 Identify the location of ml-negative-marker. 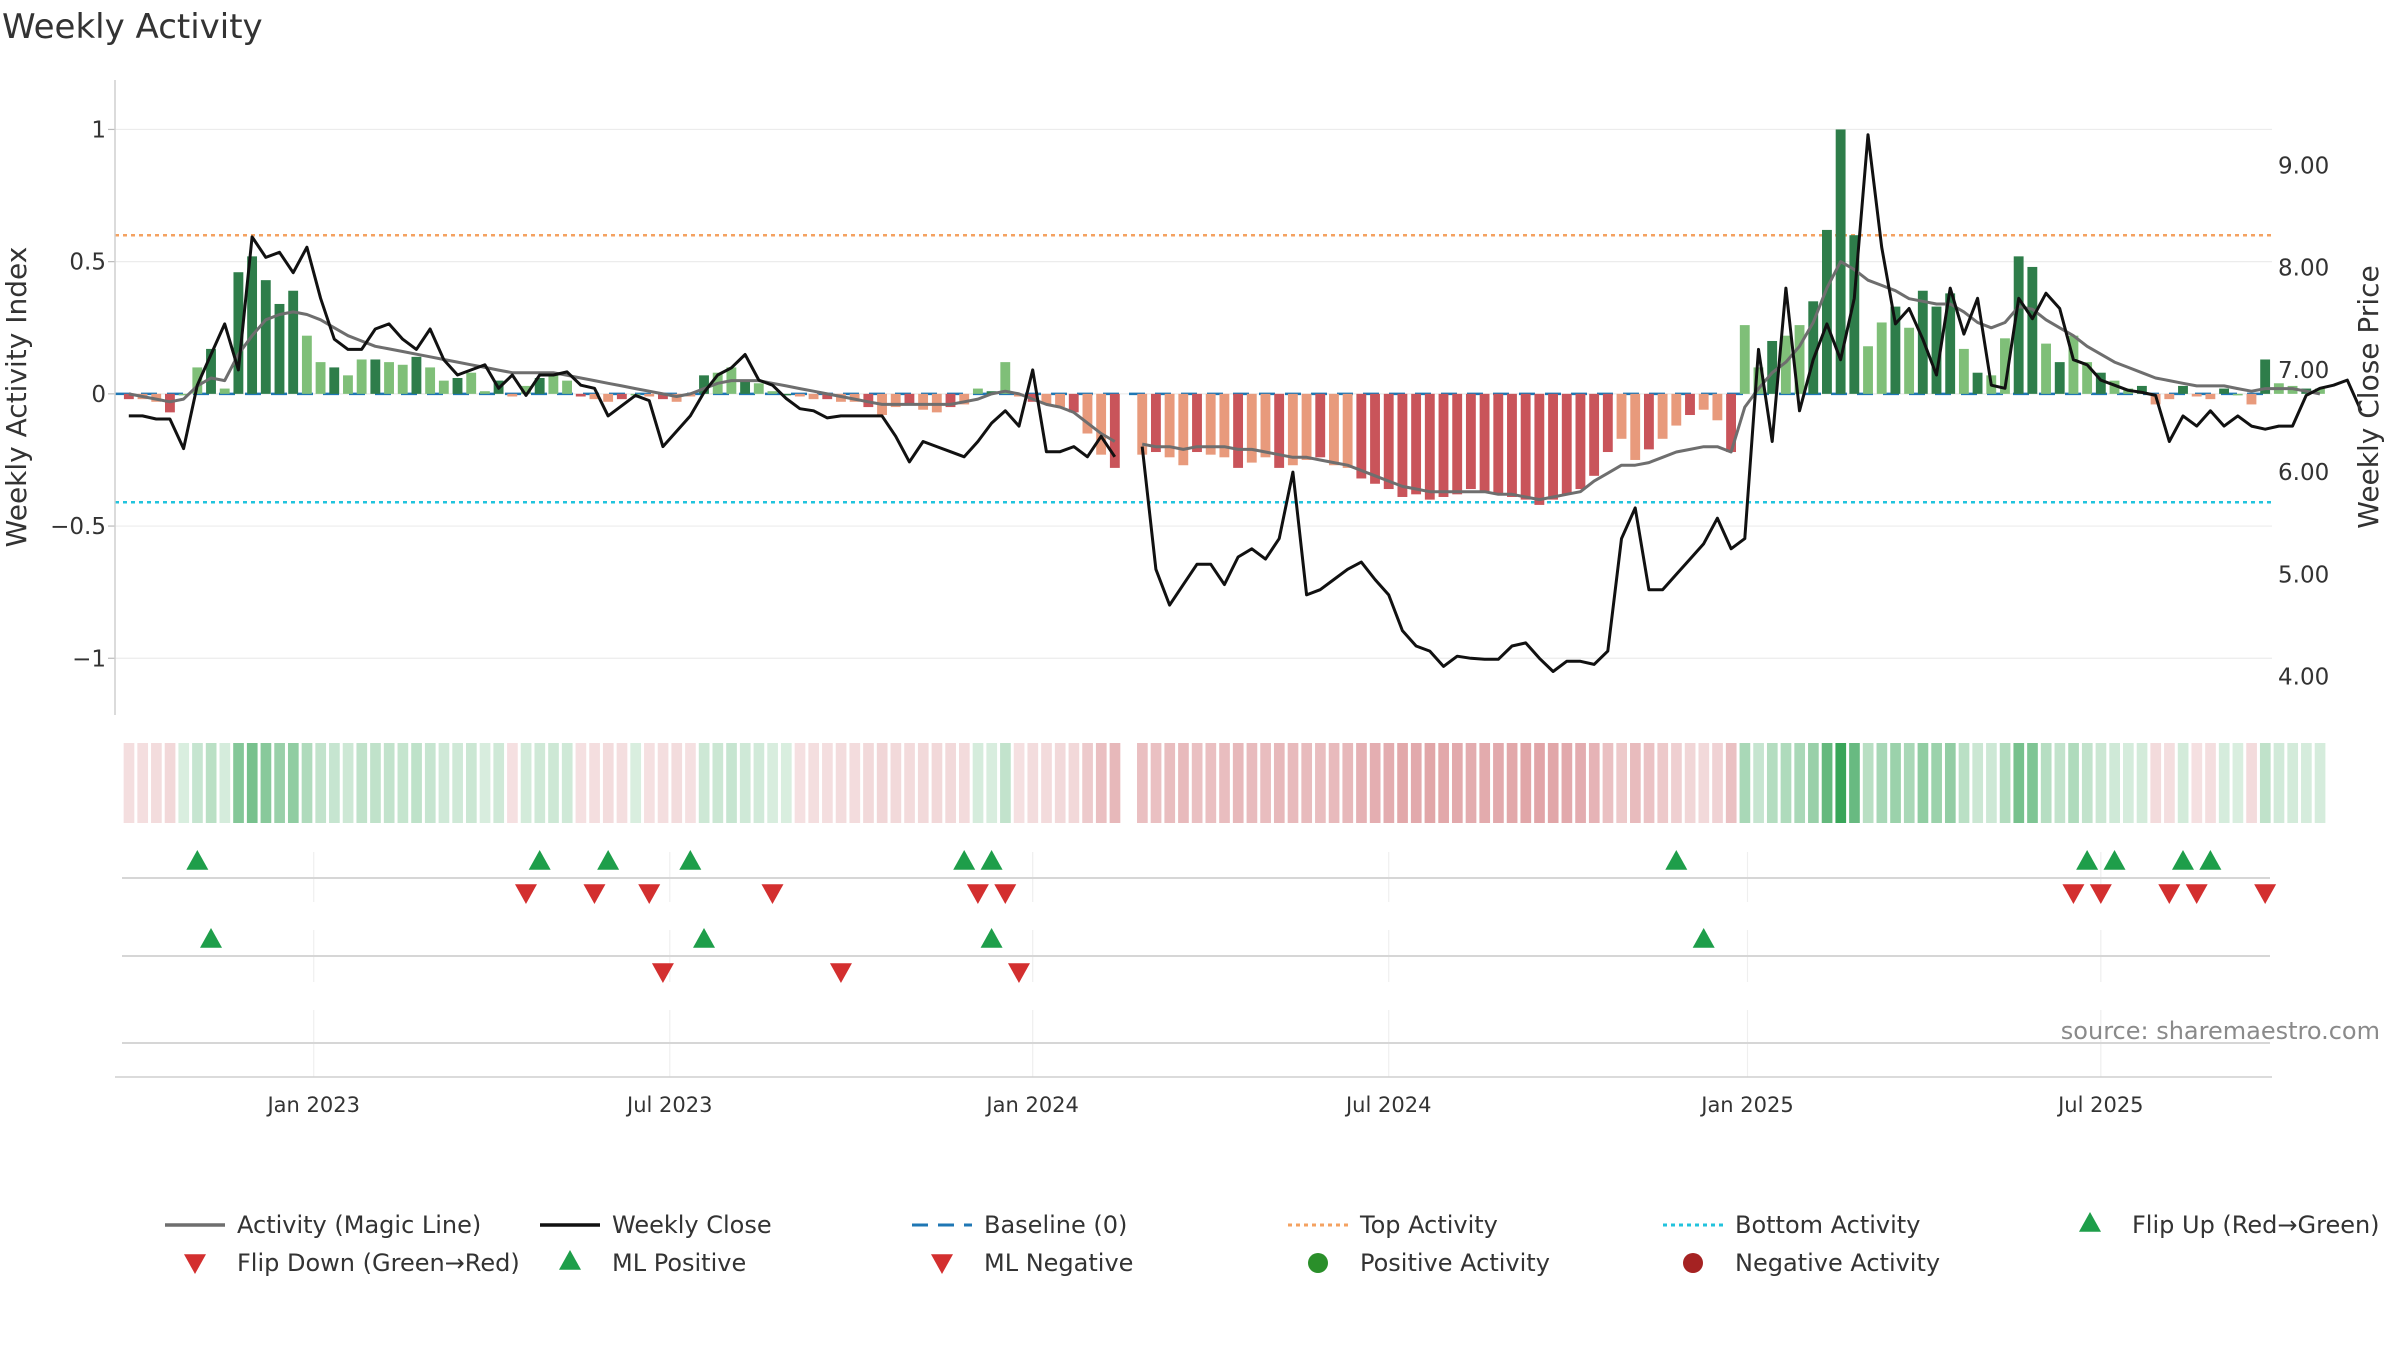
(840, 973).